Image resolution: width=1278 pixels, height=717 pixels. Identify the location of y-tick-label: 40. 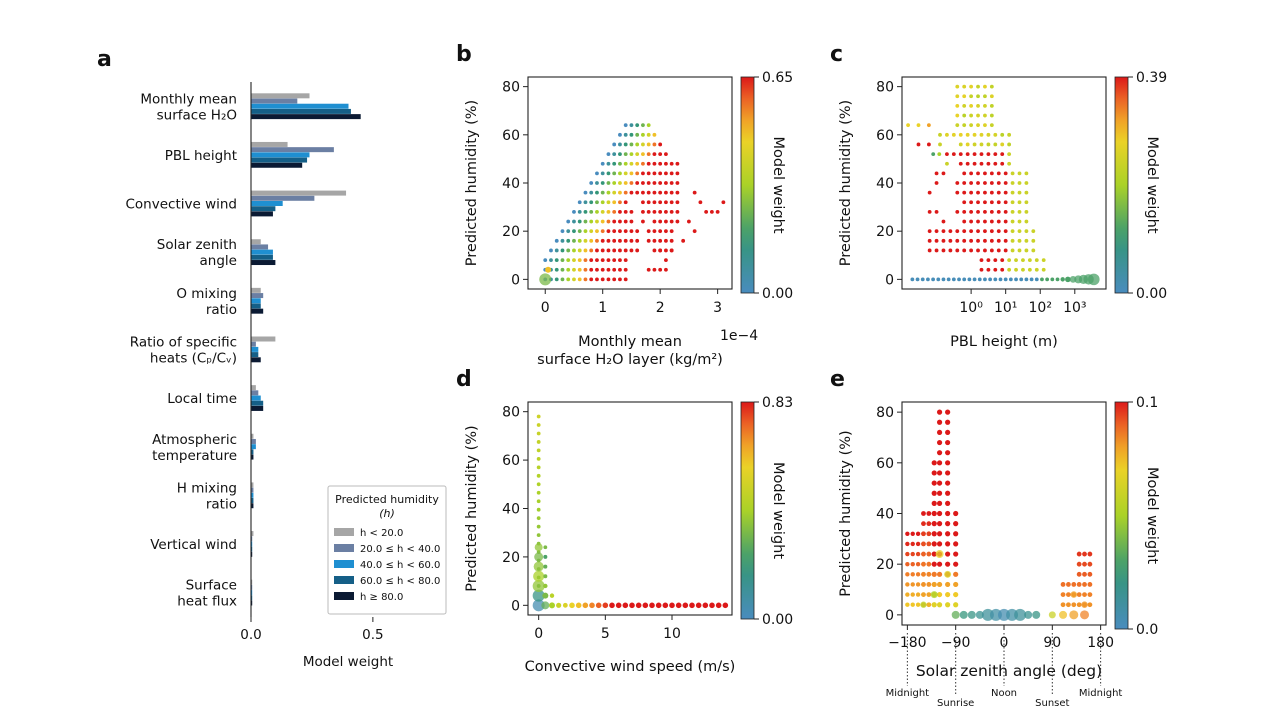
(511, 184).